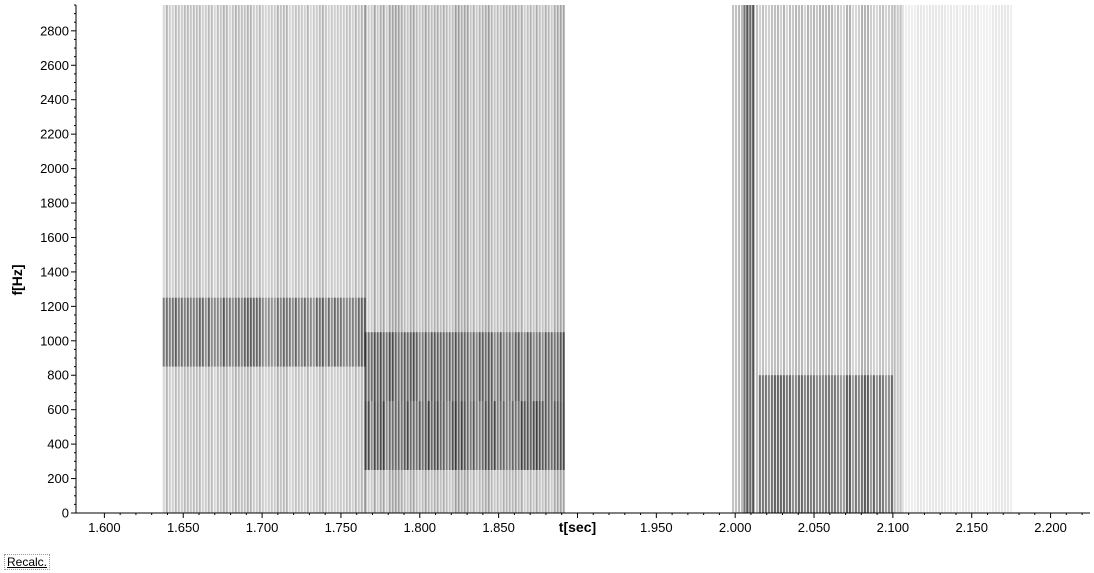 This screenshot has height=573, width=1094. Describe the element at coordinates (54, 30) in the screenshot. I see `y-tick-label: 2800` at that location.